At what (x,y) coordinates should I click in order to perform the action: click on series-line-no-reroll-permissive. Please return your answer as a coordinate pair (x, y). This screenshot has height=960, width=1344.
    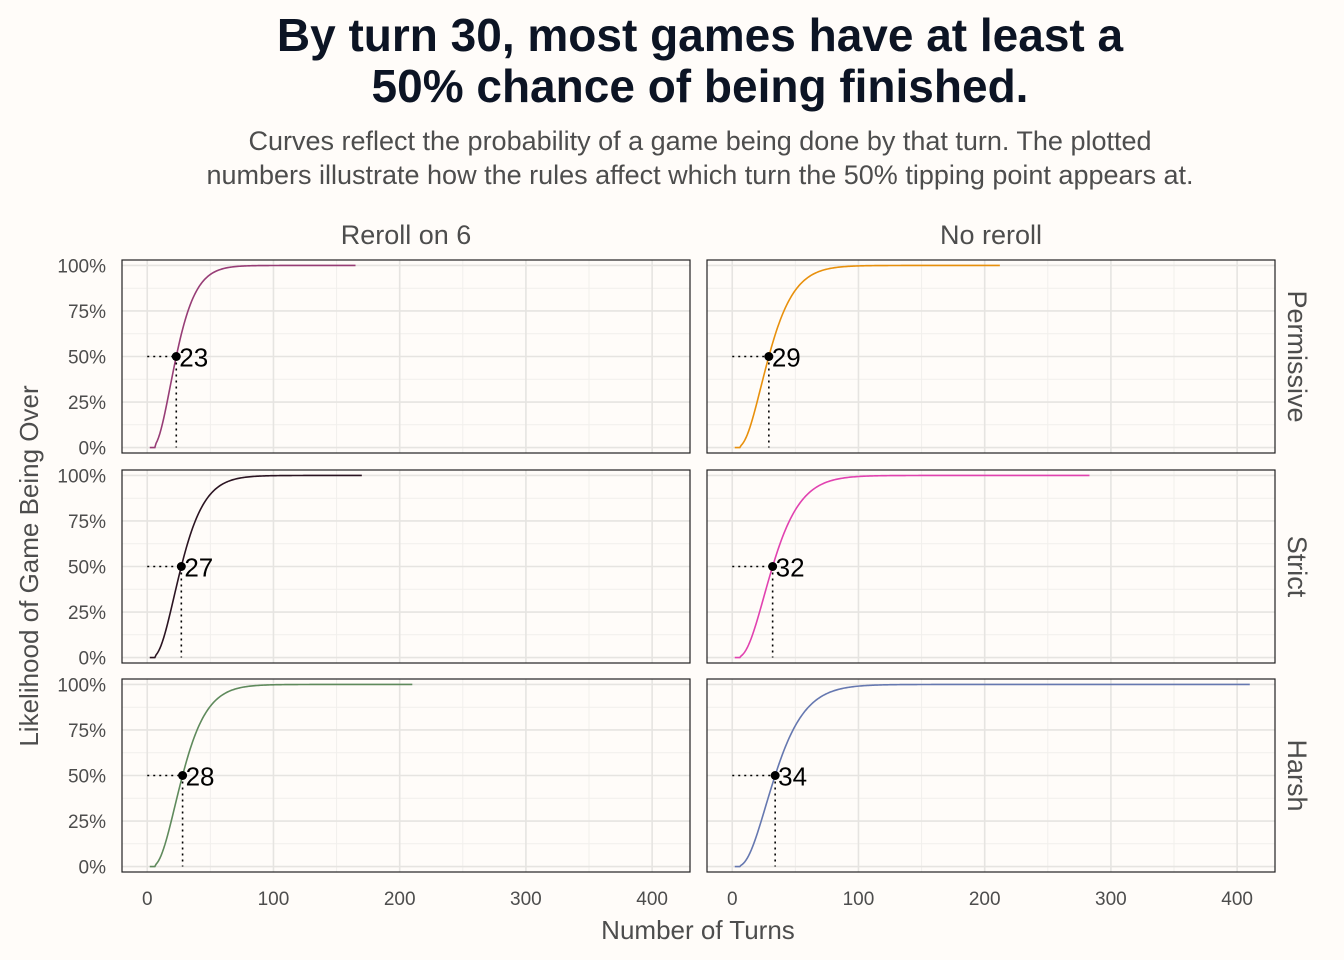
    Looking at the image, I should click on (867, 356).